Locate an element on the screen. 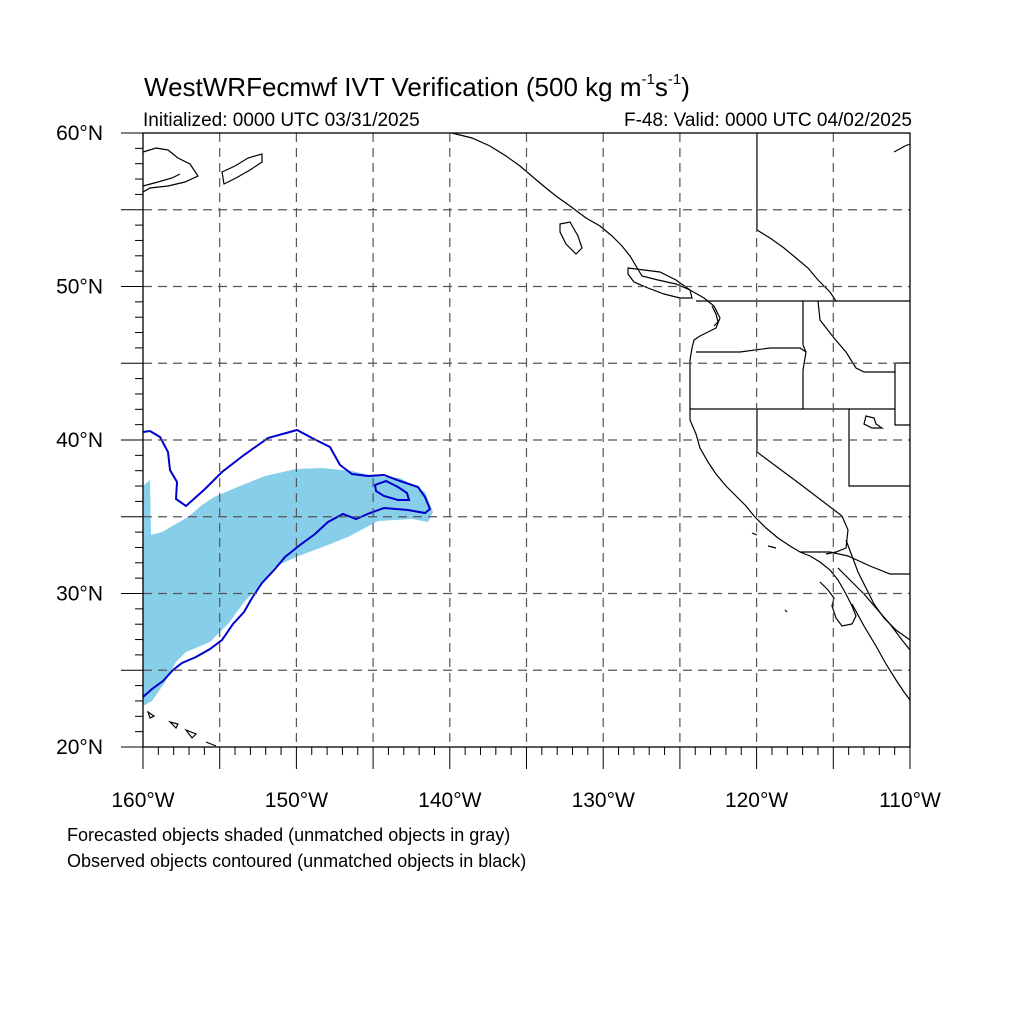  washington-oregon-border is located at coordinates (751, 350).